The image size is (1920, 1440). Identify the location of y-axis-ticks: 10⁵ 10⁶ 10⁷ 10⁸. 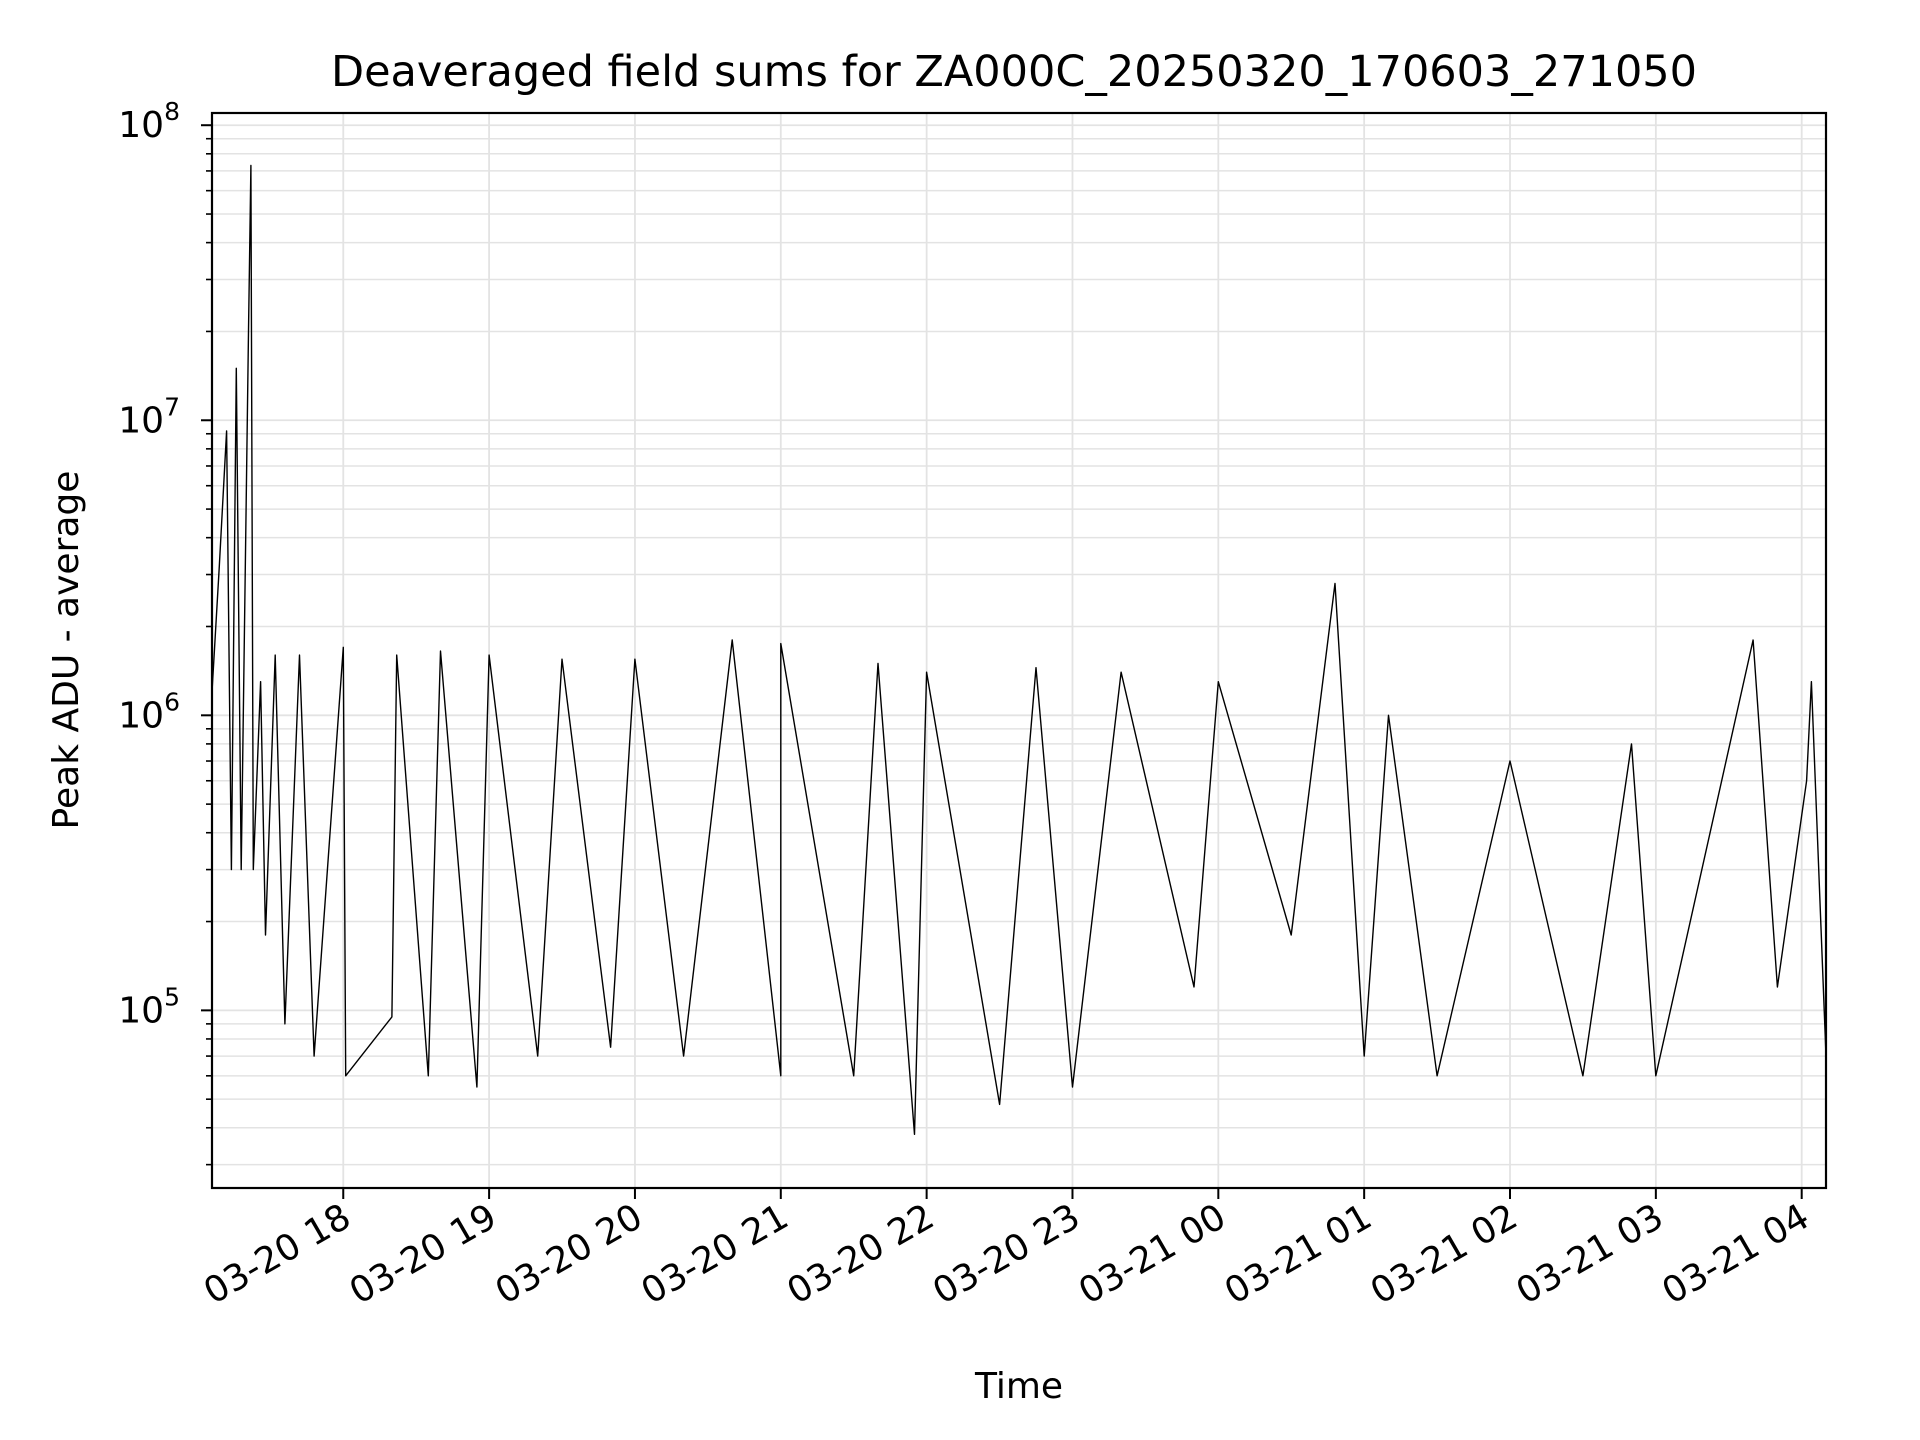
(165, 631).